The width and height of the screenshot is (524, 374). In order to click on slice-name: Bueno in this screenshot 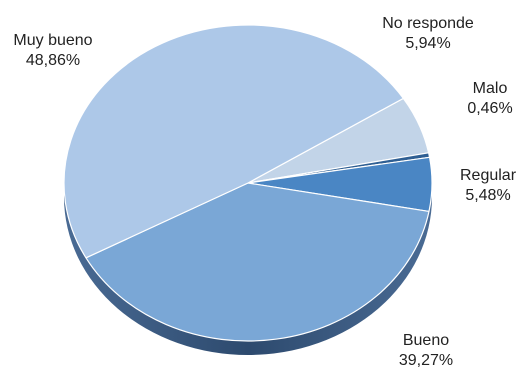, I will do `click(426, 340)`.